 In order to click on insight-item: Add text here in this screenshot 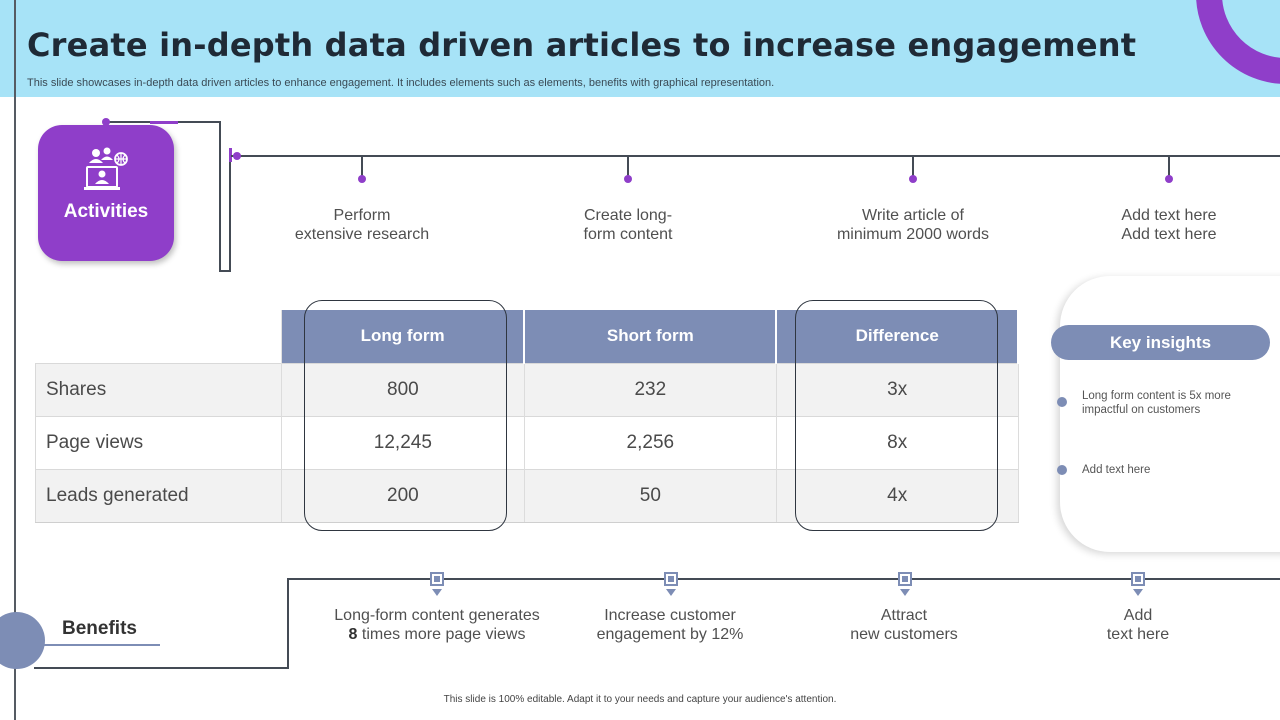, I will do `click(1116, 470)`.